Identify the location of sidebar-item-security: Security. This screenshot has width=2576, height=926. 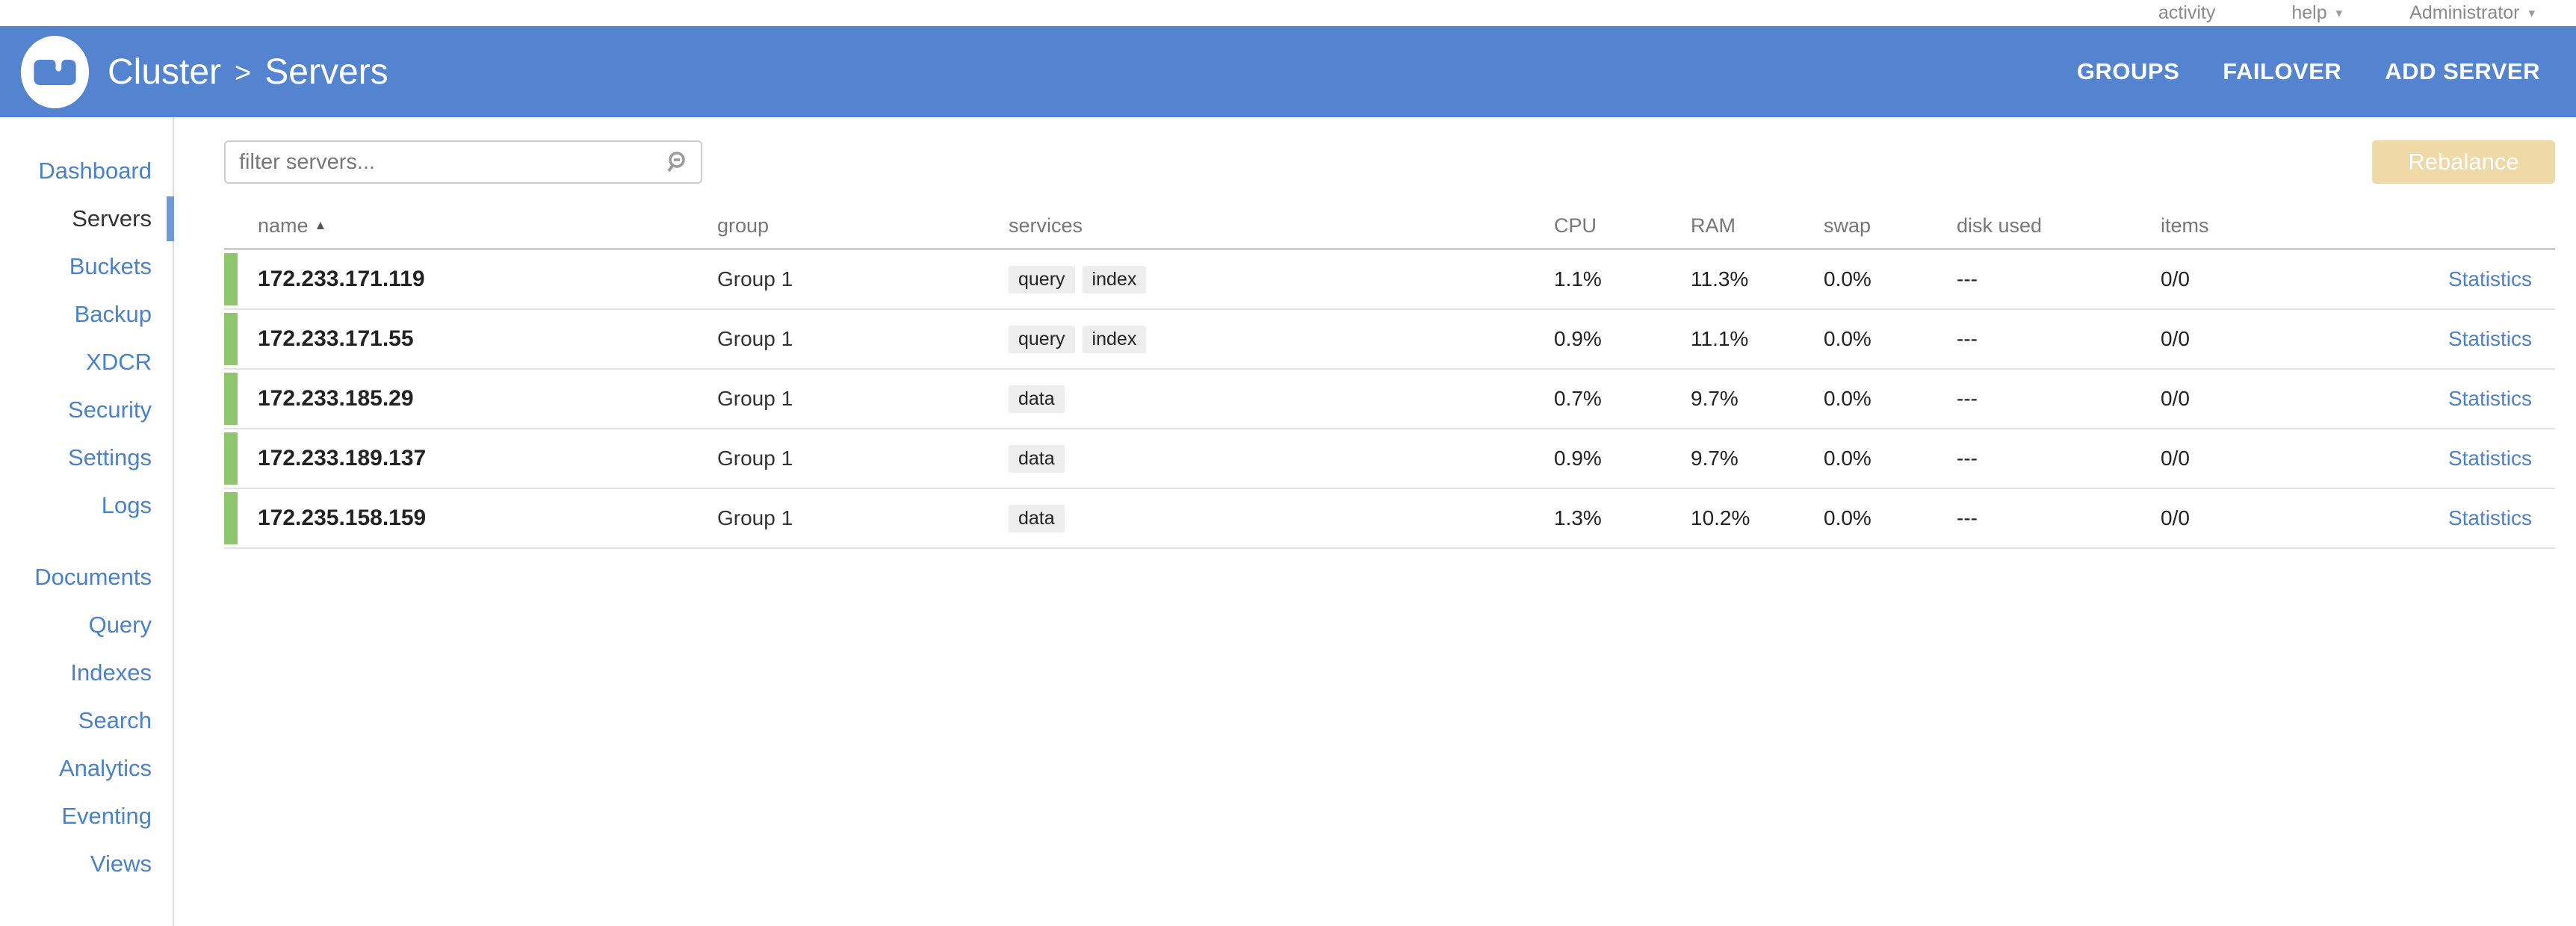
(86, 410).